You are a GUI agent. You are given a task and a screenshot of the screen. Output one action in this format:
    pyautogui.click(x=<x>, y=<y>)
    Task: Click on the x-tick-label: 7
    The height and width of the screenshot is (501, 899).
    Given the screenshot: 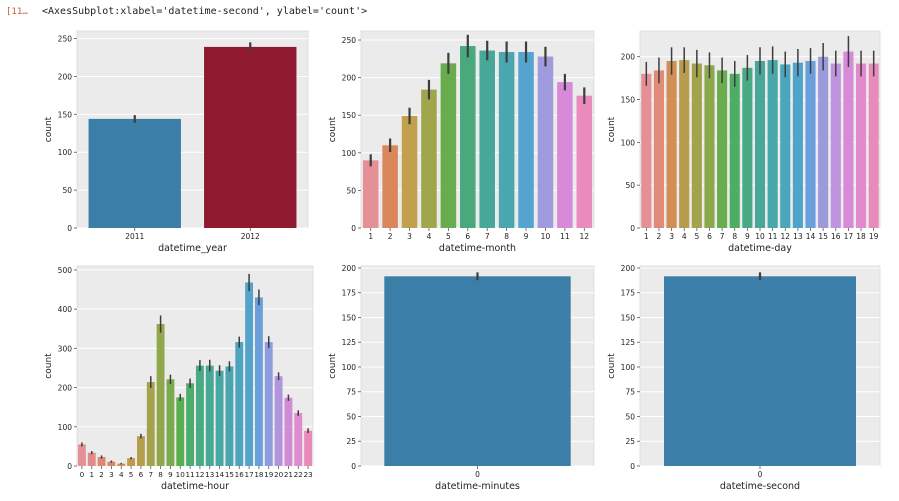 What is the action you would take?
    pyautogui.click(x=150, y=474)
    